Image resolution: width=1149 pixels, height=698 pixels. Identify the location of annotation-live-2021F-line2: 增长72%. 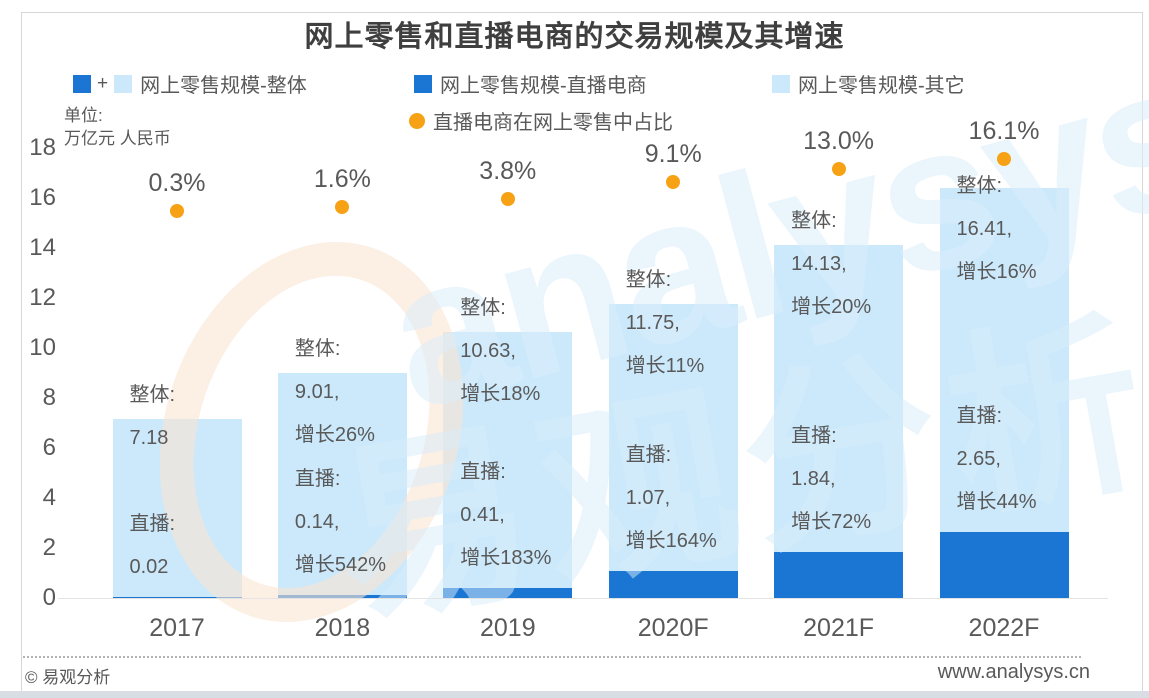
(831, 522).